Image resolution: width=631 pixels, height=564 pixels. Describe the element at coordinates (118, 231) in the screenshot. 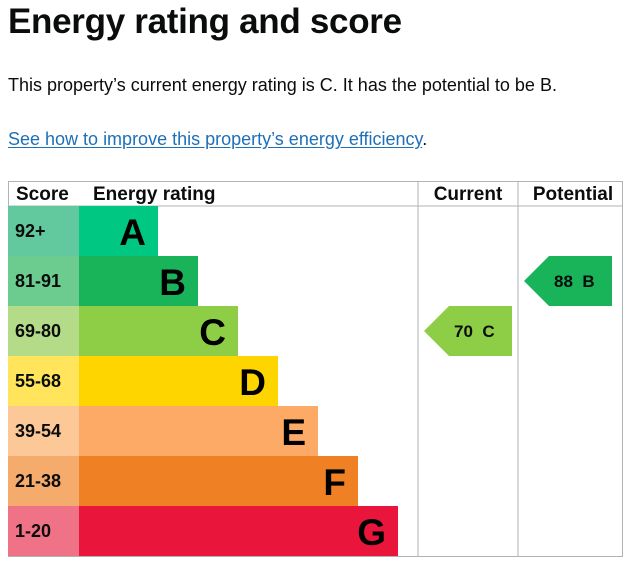

I see `rating-bar-a` at that location.